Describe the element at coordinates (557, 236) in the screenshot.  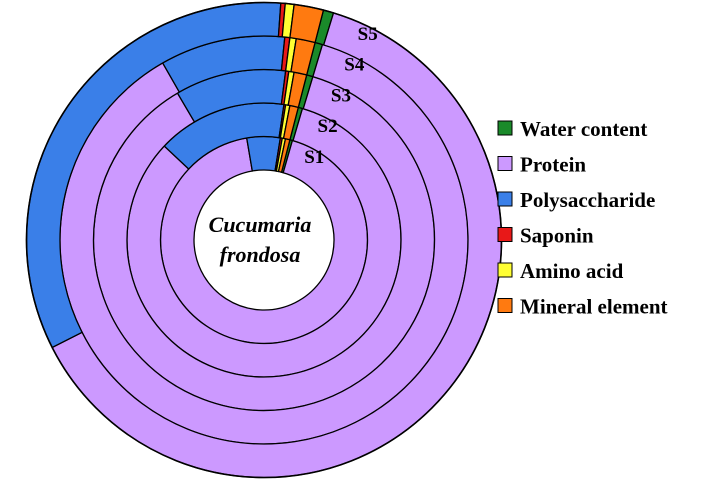
I see `legend-label-saponin: Saponin` at that location.